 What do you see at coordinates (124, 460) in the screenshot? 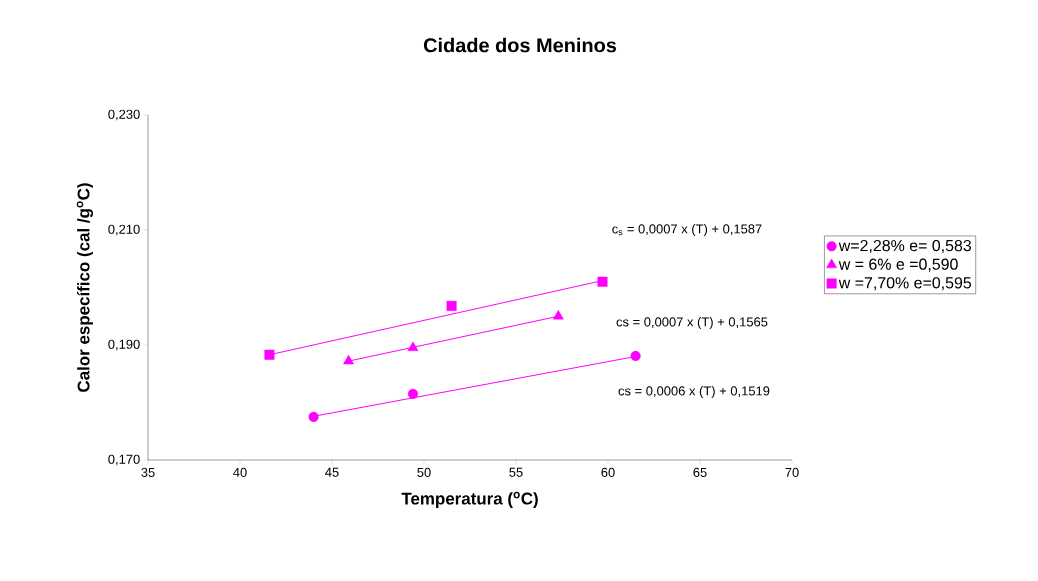
I see `y-tick-label: 0,170` at bounding box center [124, 460].